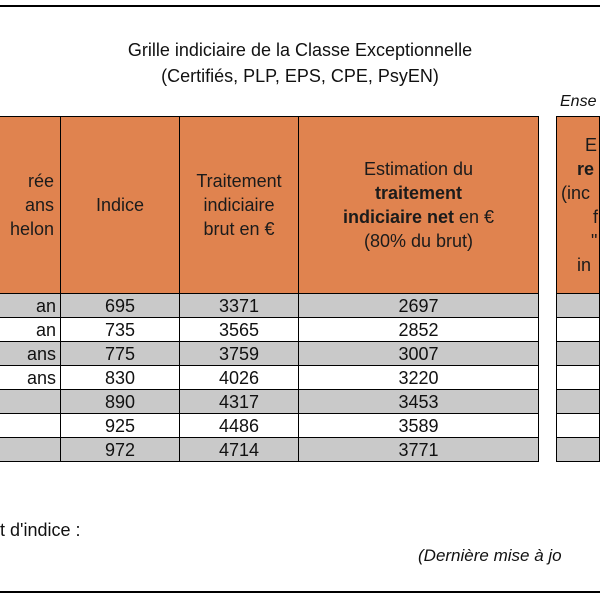  What do you see at coordinates (418, 449) in the screenshot?
I see `cell-net: 3771` at bounding box center [418, 449].